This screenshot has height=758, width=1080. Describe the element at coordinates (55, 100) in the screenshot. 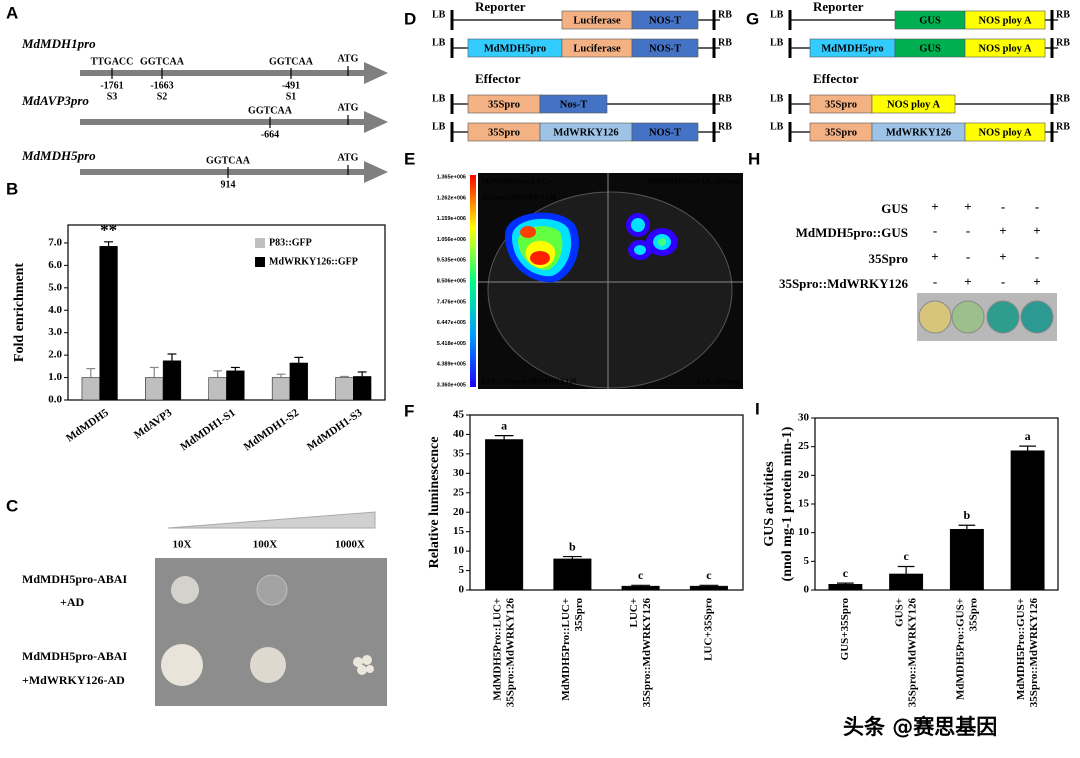

I see `promoter-name: MdAVP3pro` at that location.